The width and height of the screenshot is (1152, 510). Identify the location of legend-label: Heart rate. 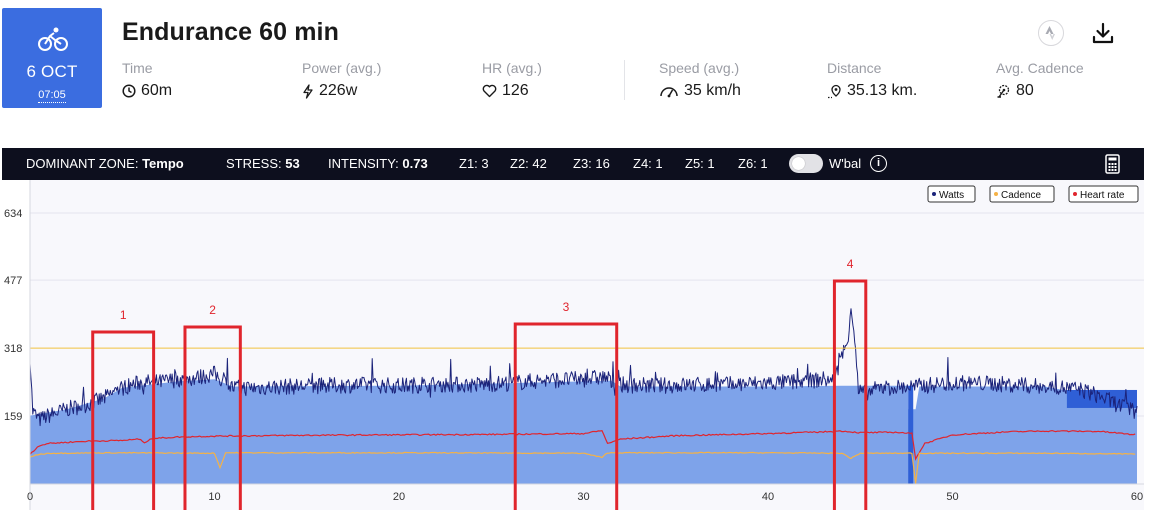
(1102, 195).